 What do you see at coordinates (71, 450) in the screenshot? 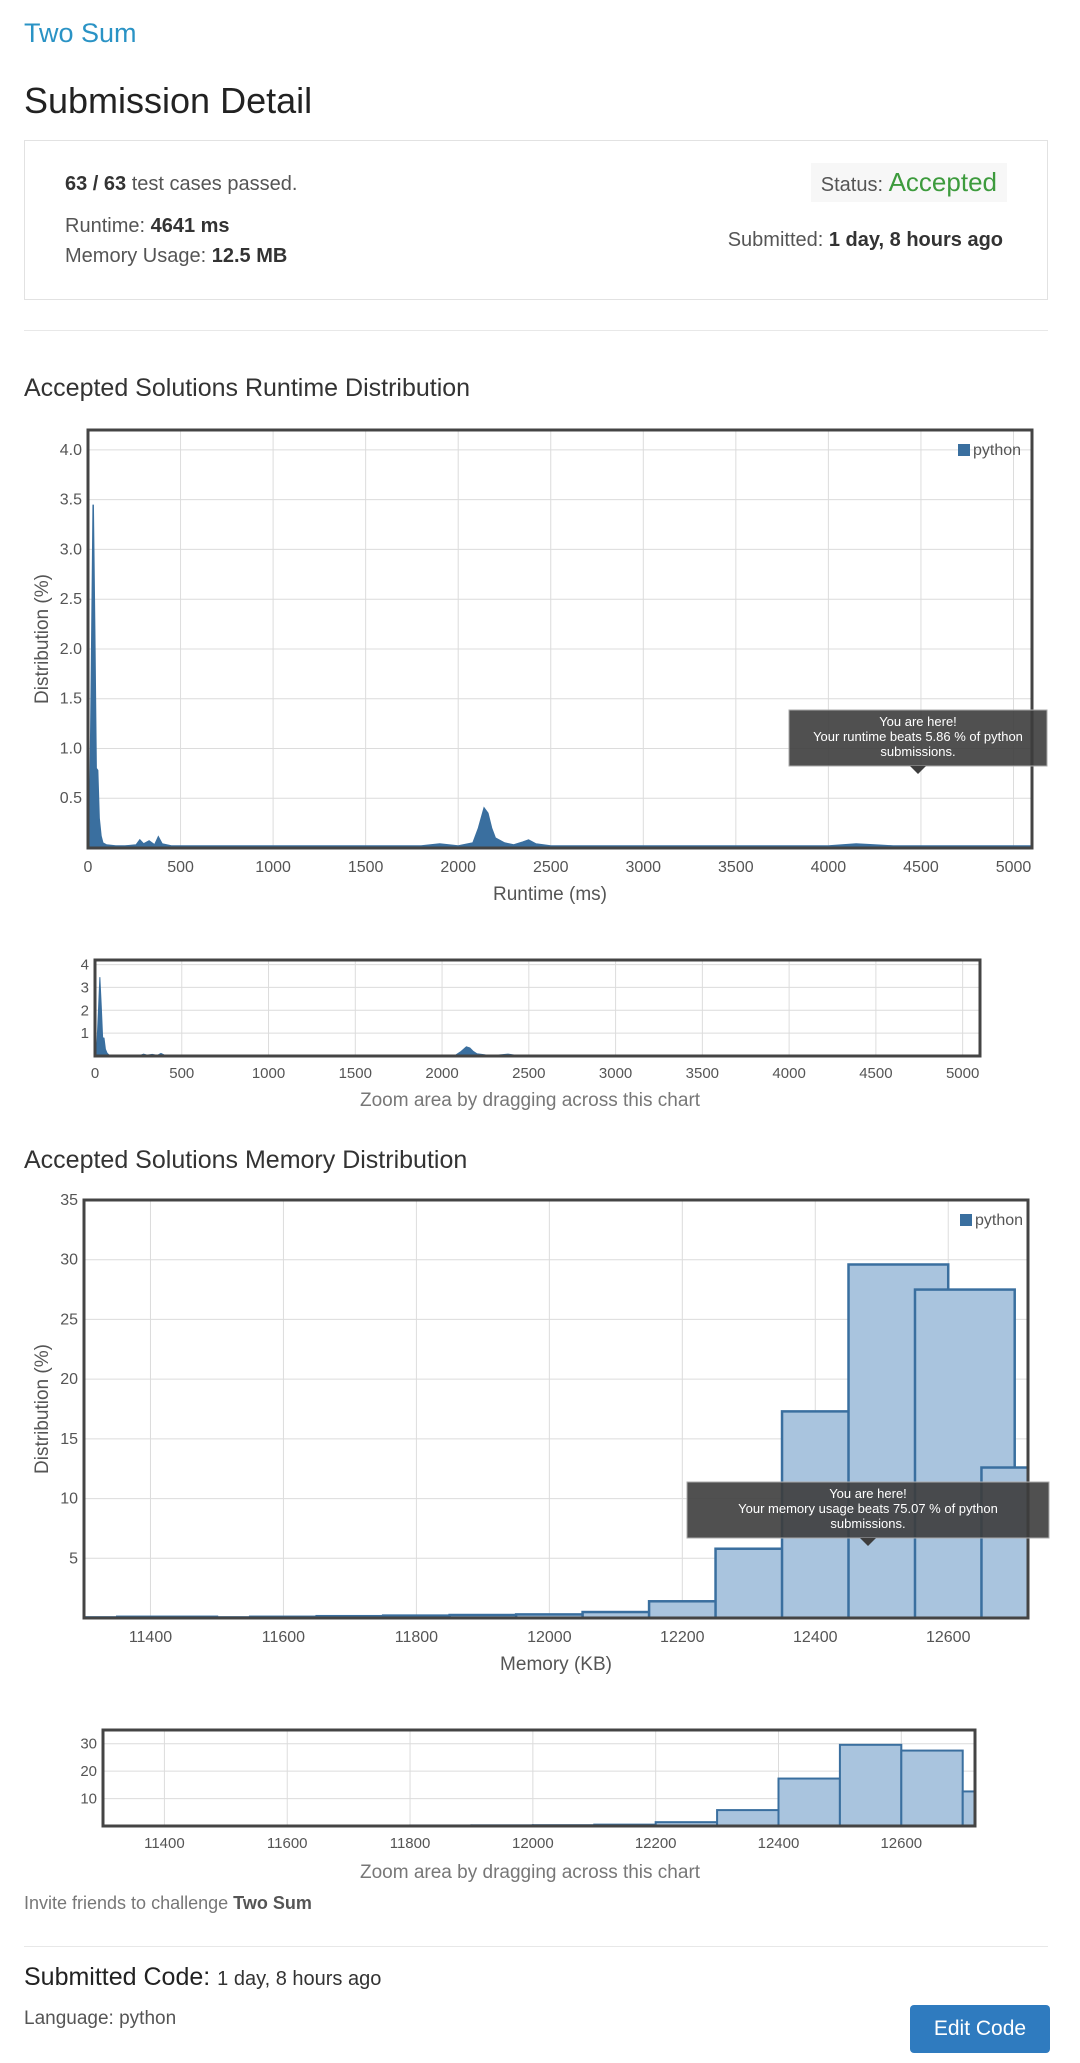
I see `y-tick-label: 4.0` at bounding box center [71, 450].